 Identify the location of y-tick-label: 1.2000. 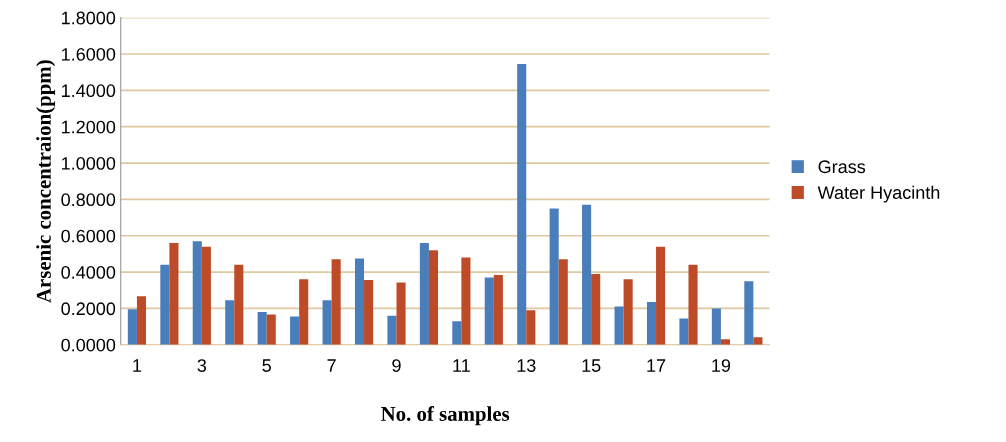
(89, 127).